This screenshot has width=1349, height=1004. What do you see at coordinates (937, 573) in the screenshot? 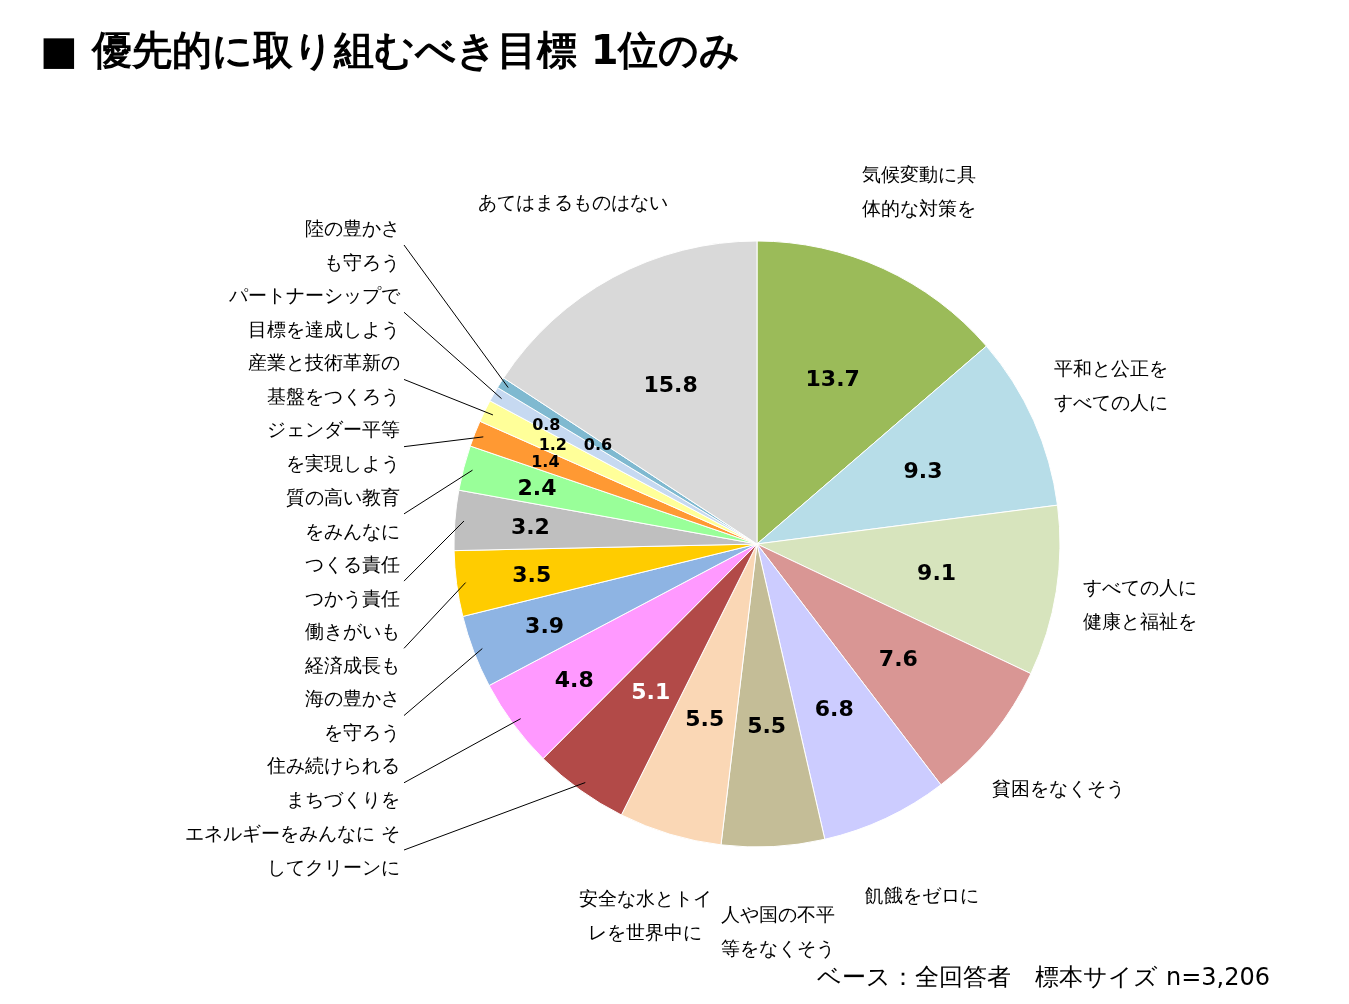
I see `data-label: 9.1` at bounding box center [937, 573].